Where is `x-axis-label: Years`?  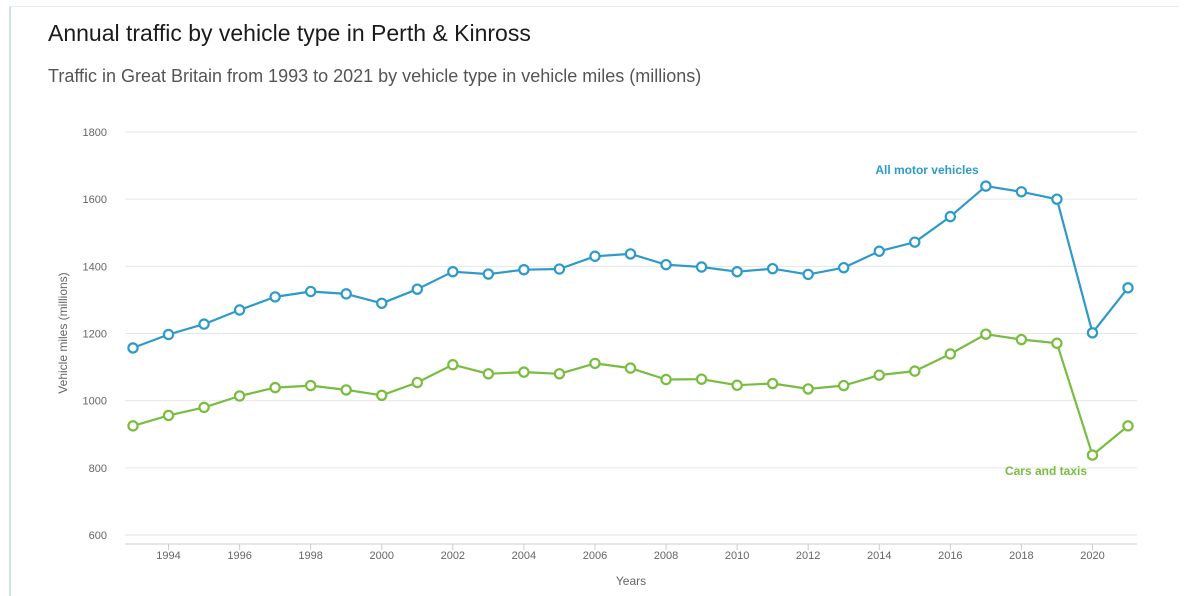 x-axis-label: Years is located at coordinates (631, 581).